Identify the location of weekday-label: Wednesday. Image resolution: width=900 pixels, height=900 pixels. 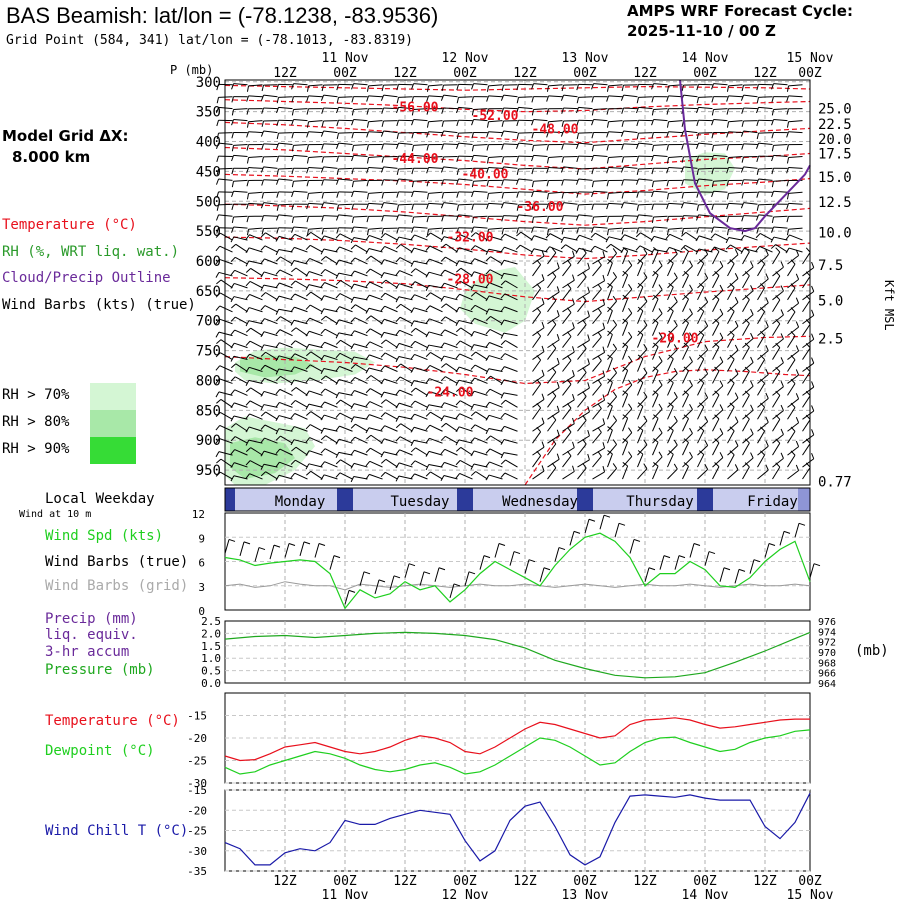
(540, 502).